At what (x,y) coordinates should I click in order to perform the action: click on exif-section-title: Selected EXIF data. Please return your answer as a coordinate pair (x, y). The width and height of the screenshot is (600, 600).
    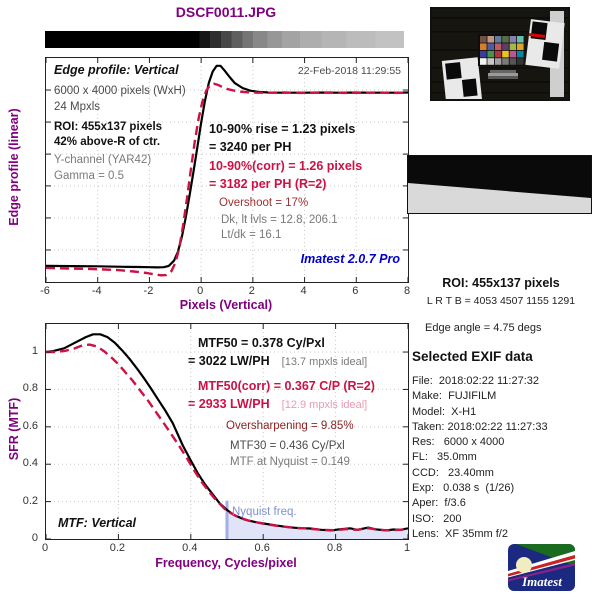
    Looking at the image, I should click on (472, 356).